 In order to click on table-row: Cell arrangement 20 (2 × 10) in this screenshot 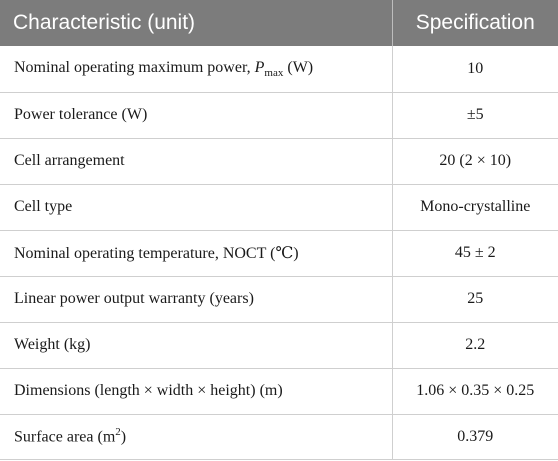, I will do `click(279, 161)`.